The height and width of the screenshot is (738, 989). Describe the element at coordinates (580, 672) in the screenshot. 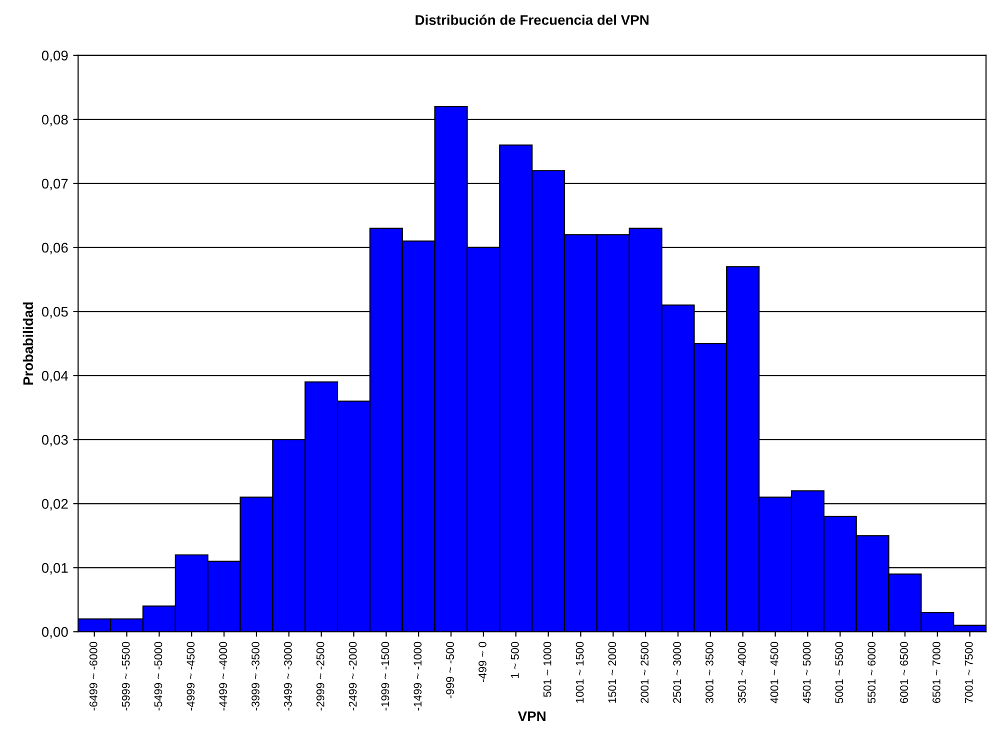

I see `x-tick-label: 1001 ~ 1500` at that location.